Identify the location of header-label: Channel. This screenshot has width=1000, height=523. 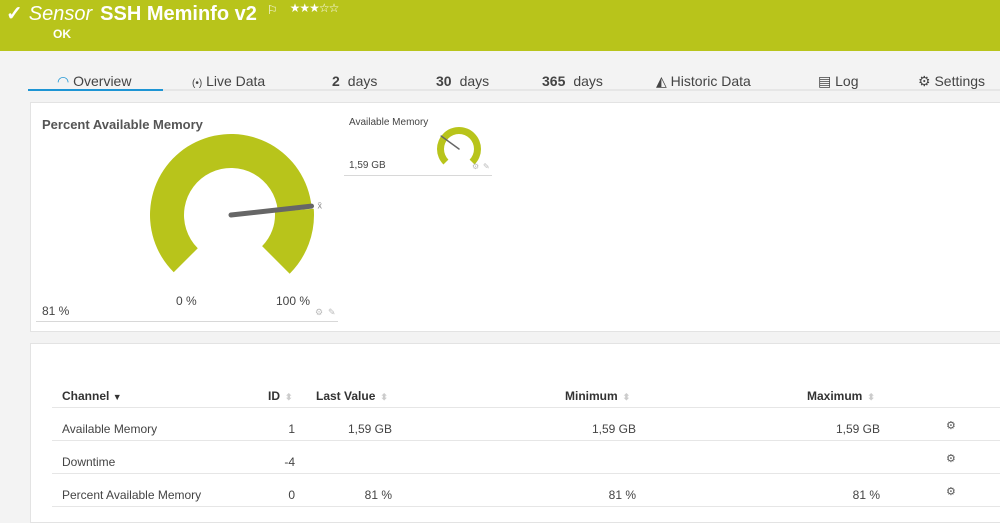
(86, 396).